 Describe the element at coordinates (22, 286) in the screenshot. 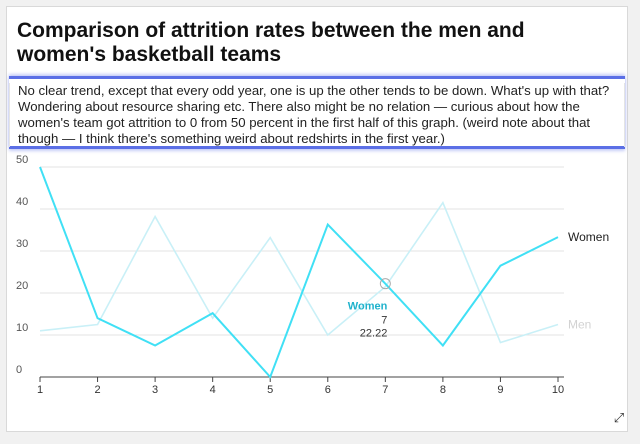

I see `y-tick-label: 20` at that location.